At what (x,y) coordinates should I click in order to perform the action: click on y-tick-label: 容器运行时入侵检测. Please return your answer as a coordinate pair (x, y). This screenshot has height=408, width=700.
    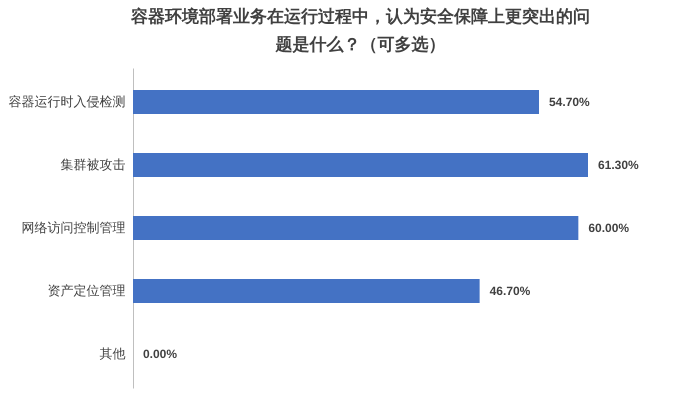
    Looking at the image, I should click on (67, 102).